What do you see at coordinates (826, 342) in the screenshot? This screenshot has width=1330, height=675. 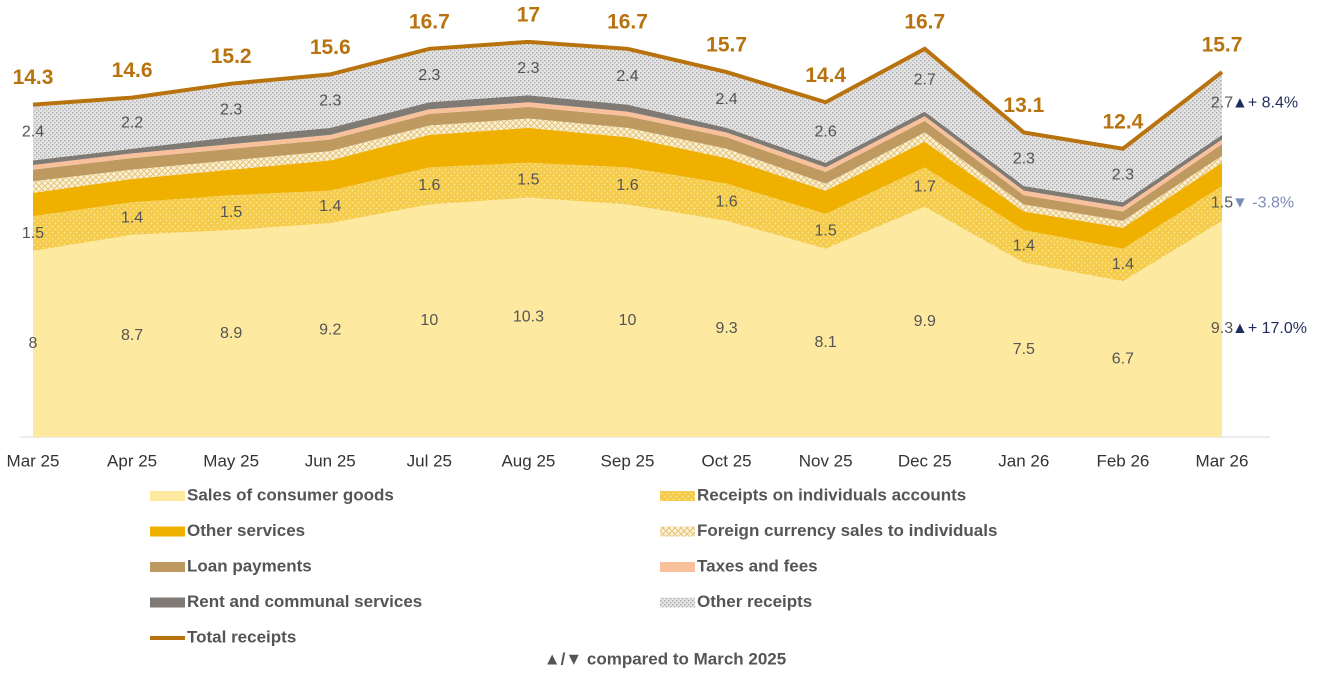 I see `data-label: 8.1` at bounding box center [826, 342].